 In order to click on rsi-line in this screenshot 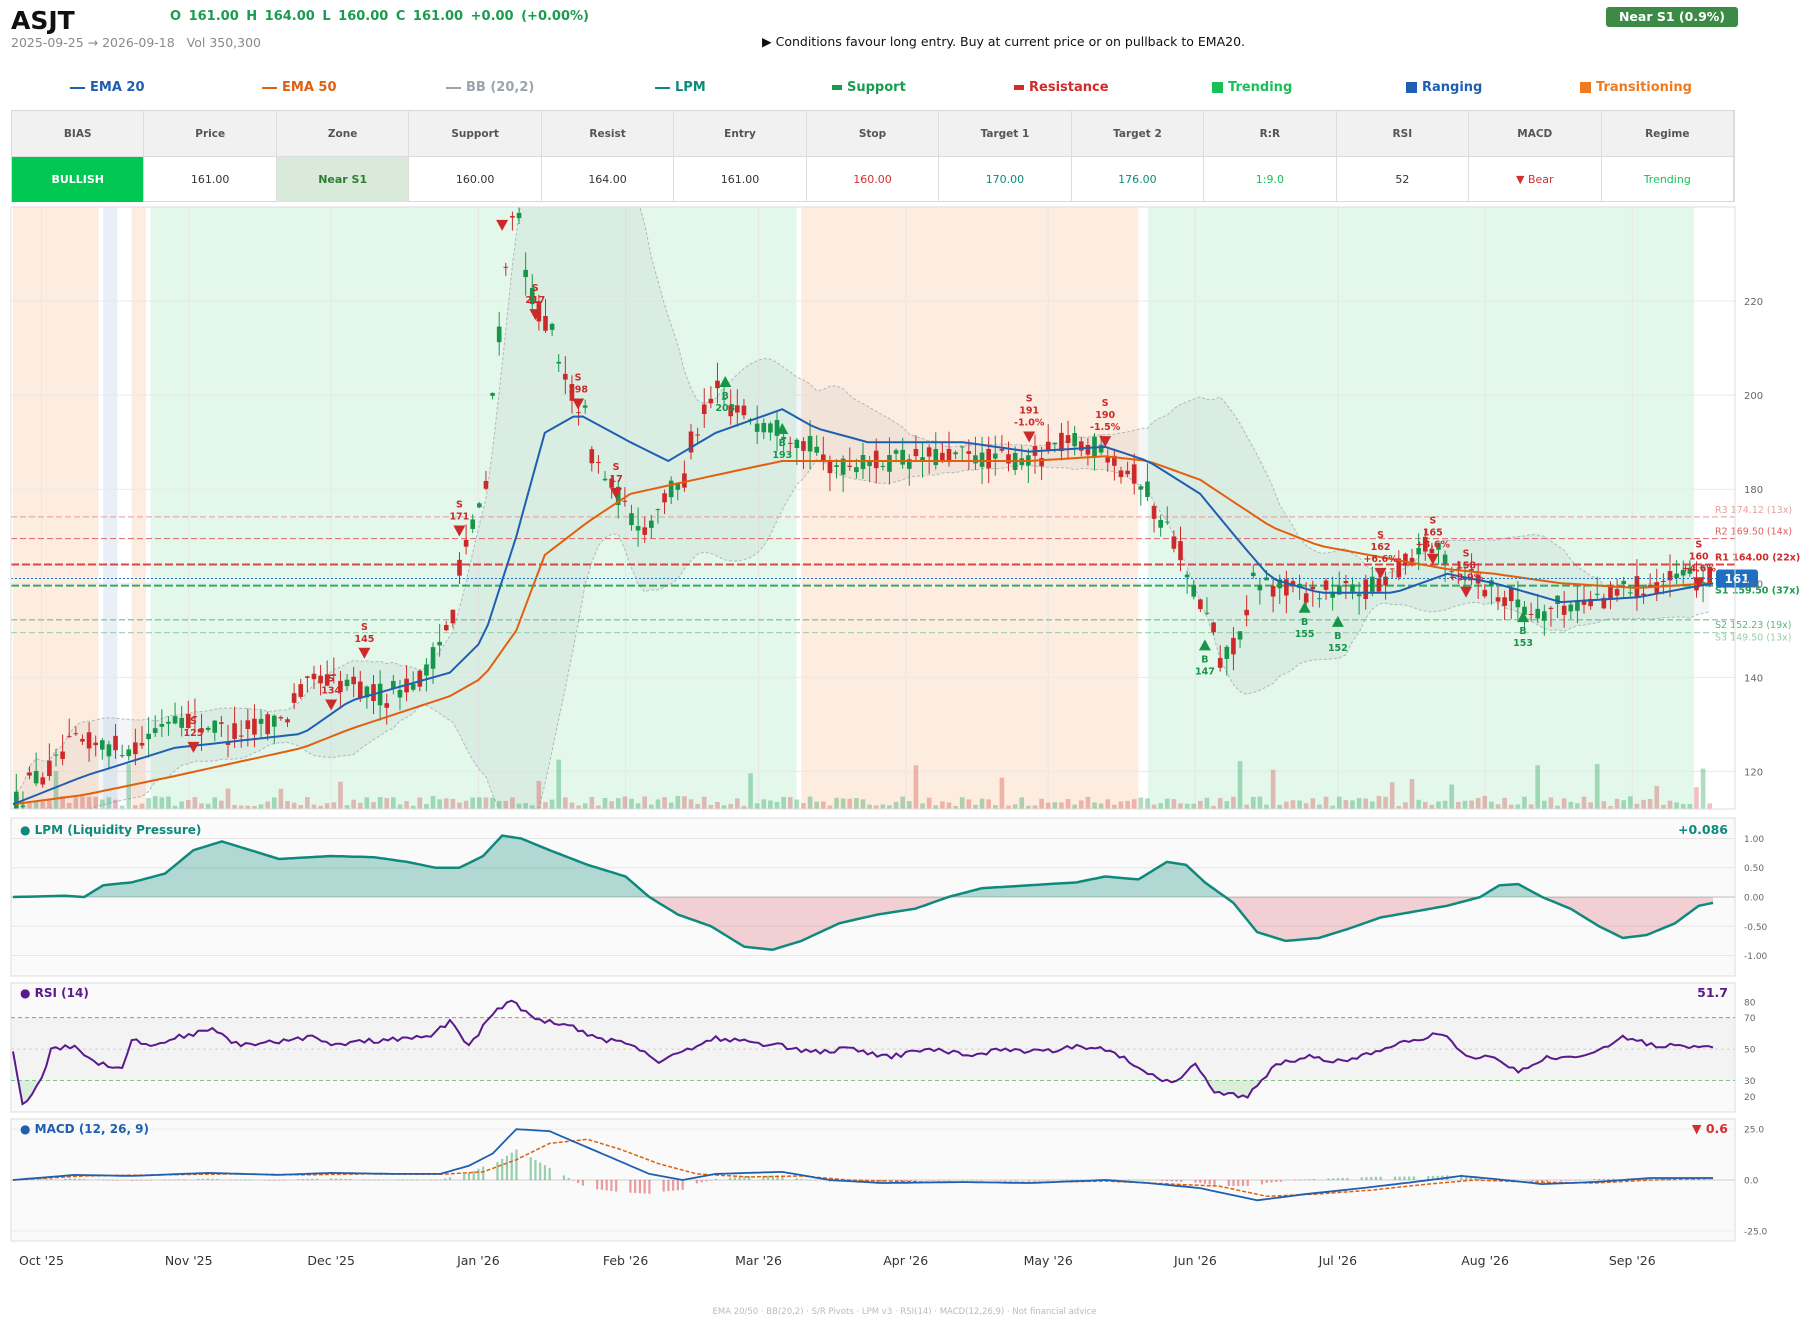, I will do `click(863, 1052)`.